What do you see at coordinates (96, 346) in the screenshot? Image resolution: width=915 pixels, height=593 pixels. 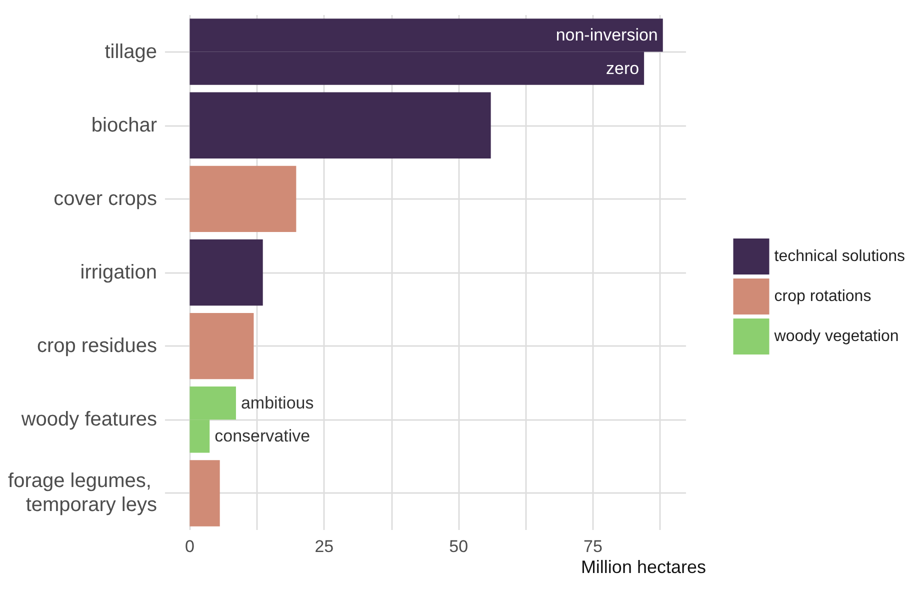 I see `y-tick-label: crop residues` at bounding box center [96, 346].